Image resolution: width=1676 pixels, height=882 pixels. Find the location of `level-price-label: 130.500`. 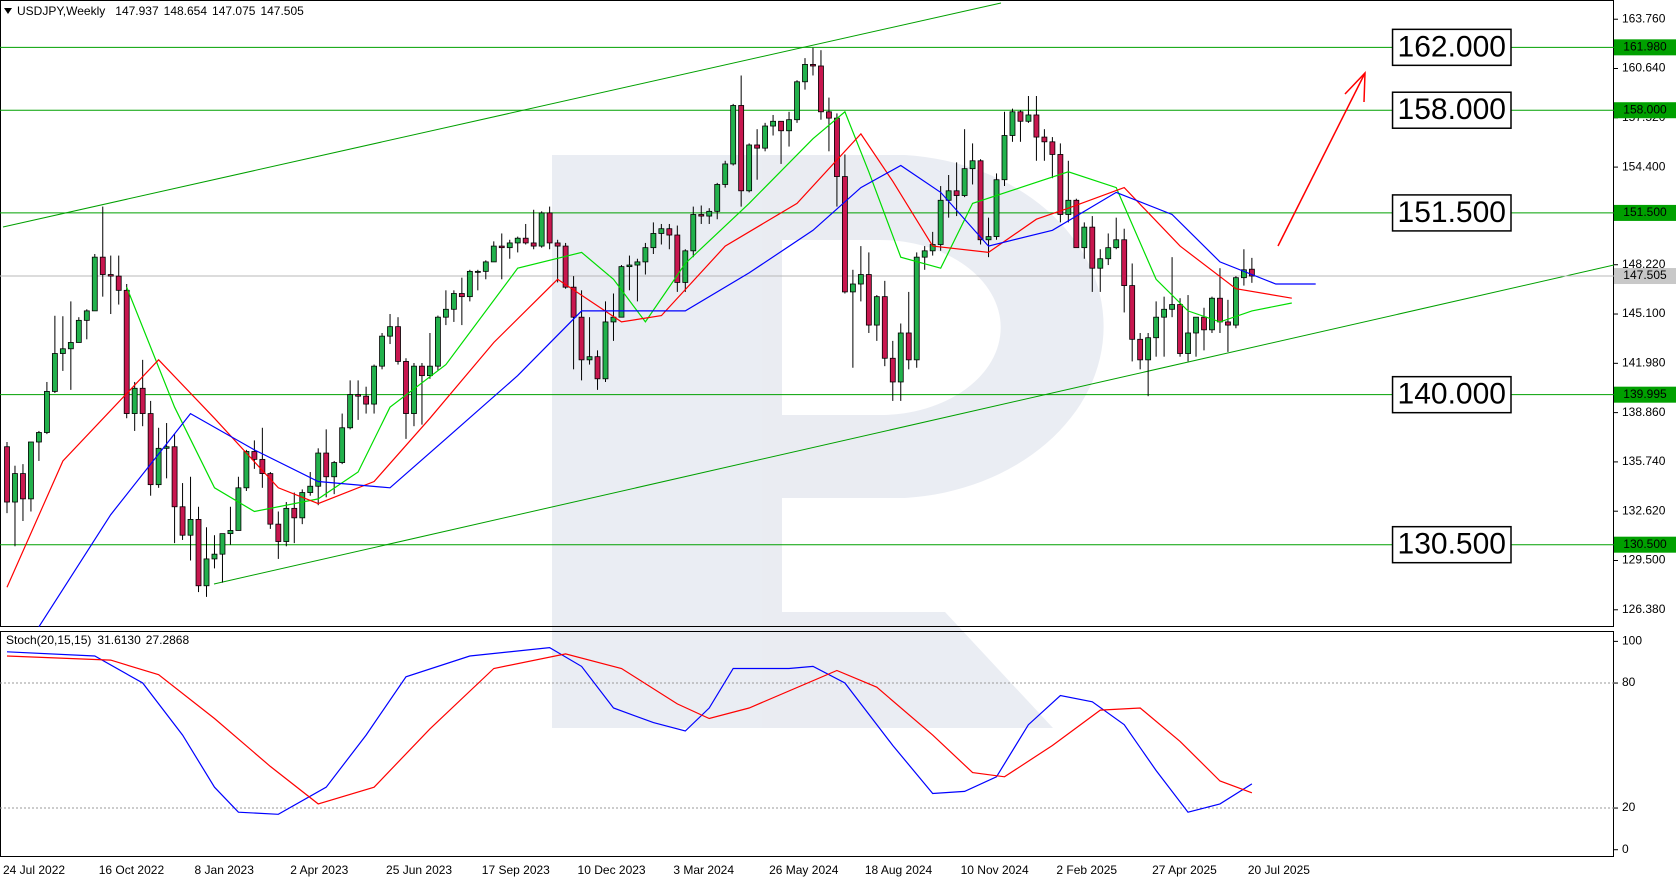

level-price-label: 130.500 is located at coordinates (1645, 544).